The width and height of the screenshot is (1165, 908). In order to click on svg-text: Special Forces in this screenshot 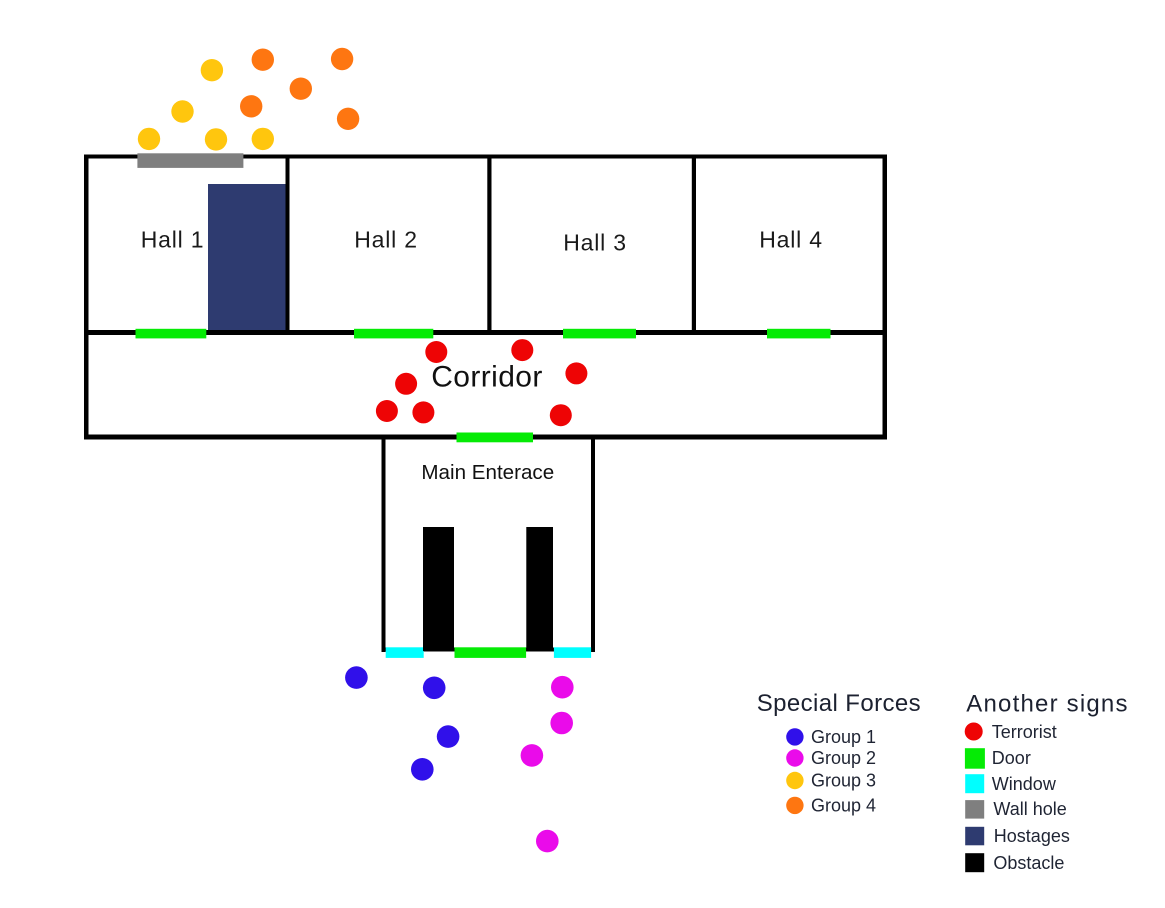, I will do `click(839, 703)`.